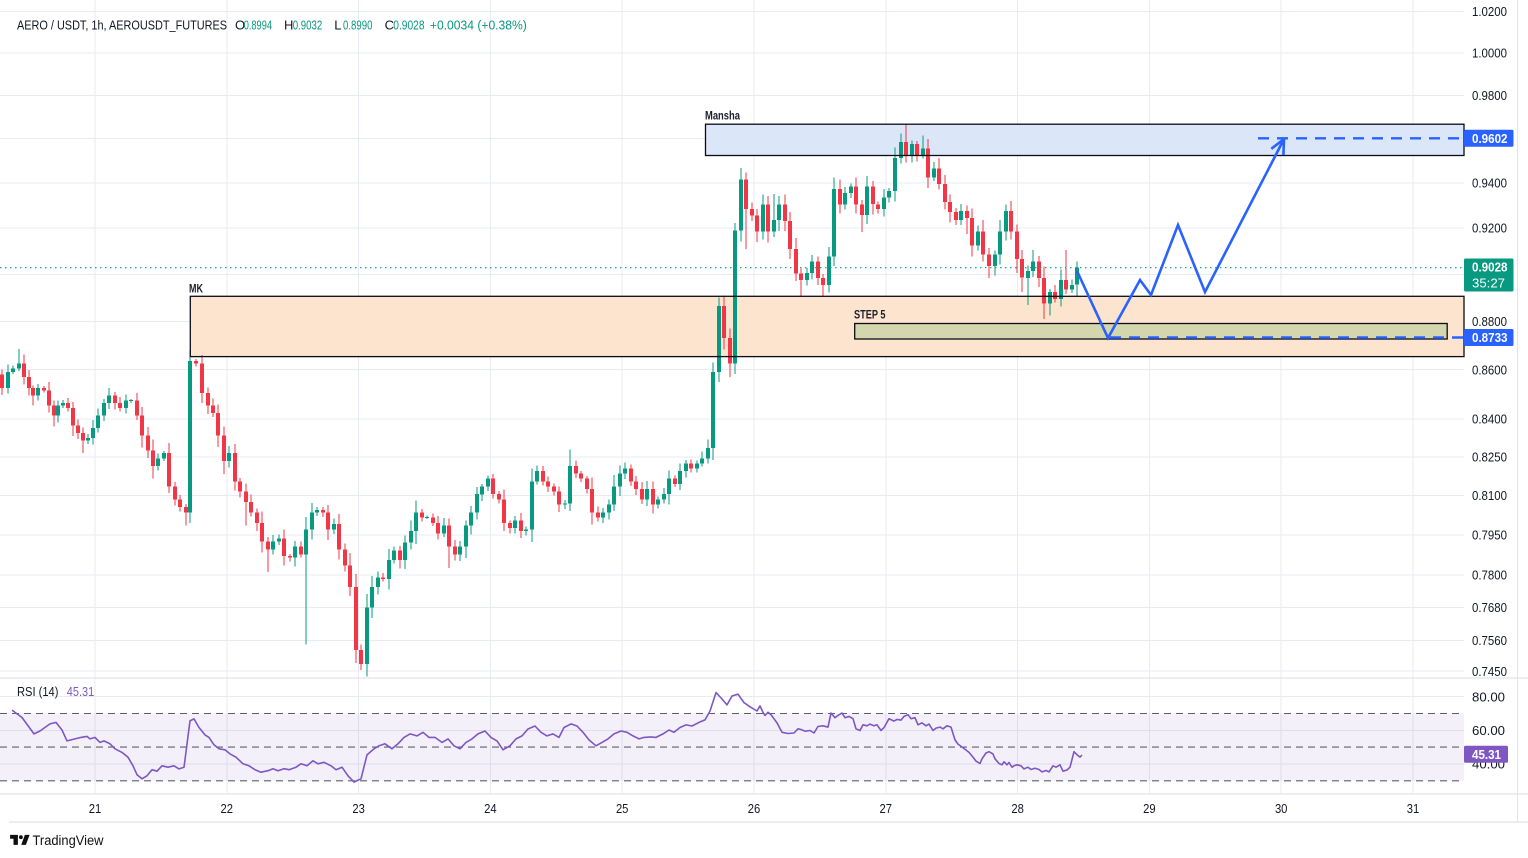 This screenshot has width=1528, height=858. I want to click on svg-text:AERO / USDT, 1h, AEROUSDT_FUTU: AERO / USDT, 1h, AEROUSDT_FUTURES, so click(122, 25).